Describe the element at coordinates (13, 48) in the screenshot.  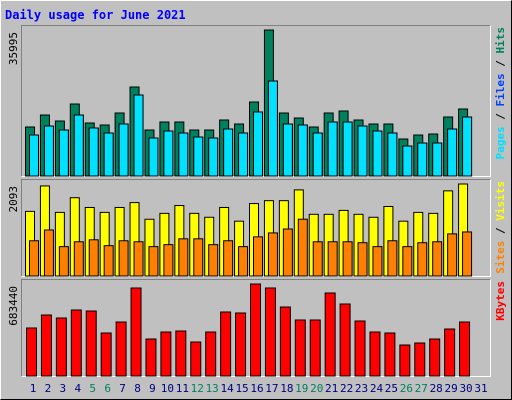
I see `y-tick-label: 35995` at that location.